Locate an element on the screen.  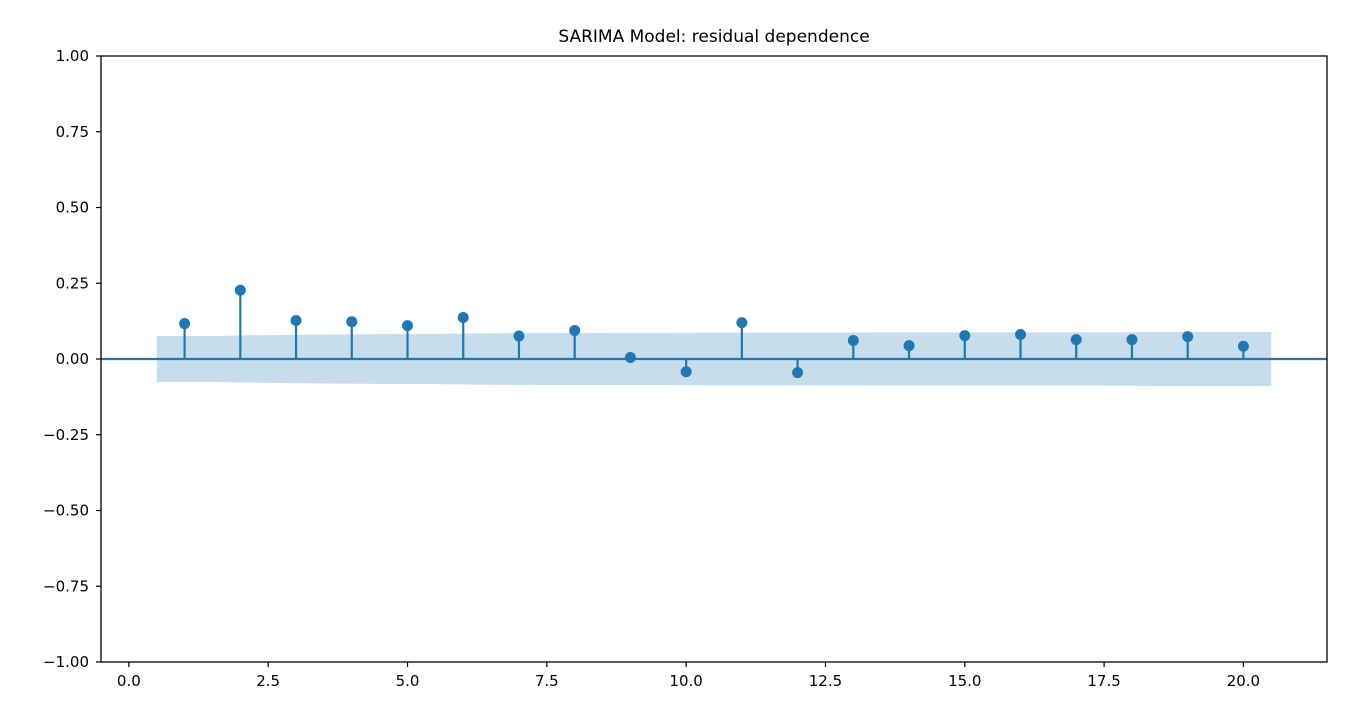
y-tick-label: 0.75 is located at coordinates (72, 132).